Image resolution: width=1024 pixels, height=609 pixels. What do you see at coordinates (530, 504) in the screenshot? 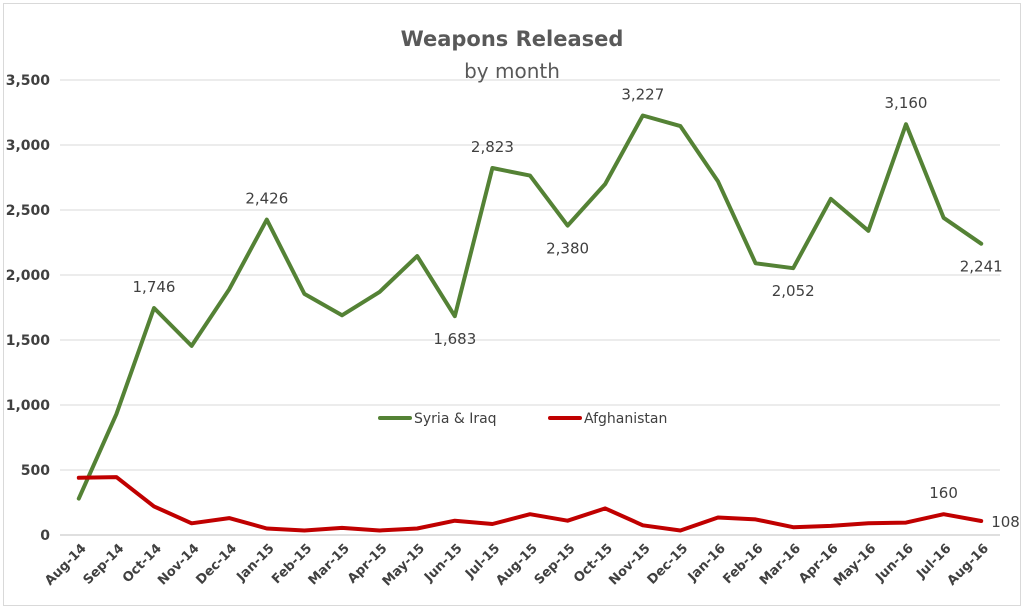
I see `series-line` at bounding box center [530, 504].